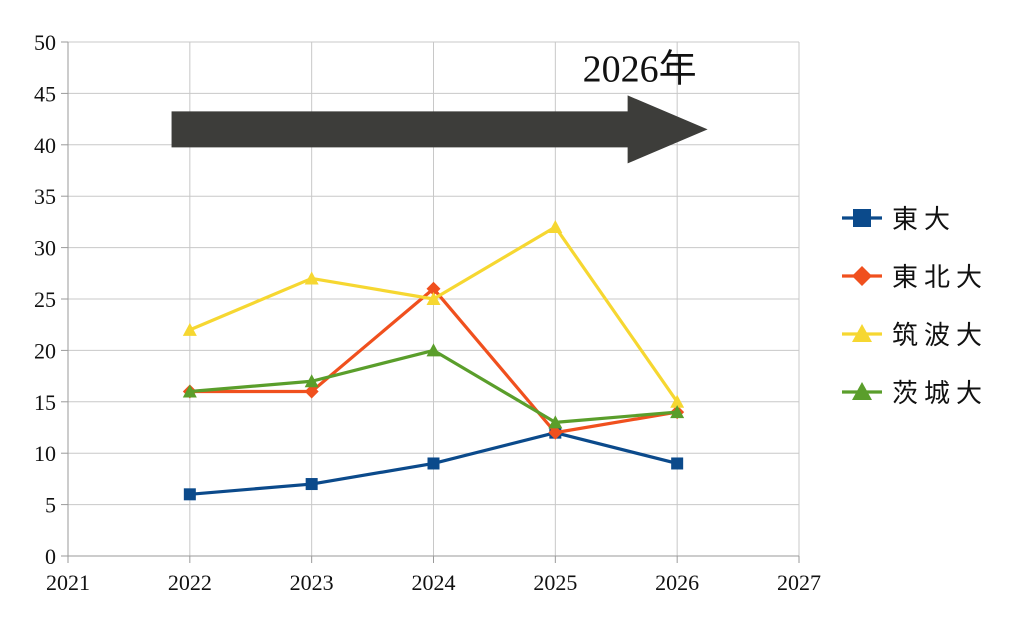 Image resolution: width=1024 pixels, height=621 pixels. What do you see at coordinates (45, 350) in the screenshot?
I see `y-tick-label: 20` at bounding box center [45, 350].